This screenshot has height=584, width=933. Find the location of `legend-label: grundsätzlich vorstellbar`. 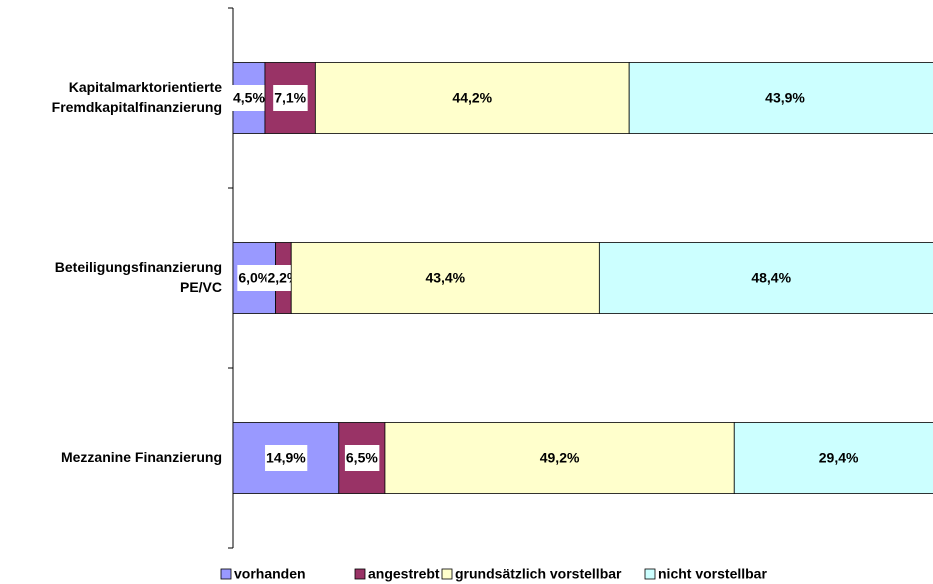

legend-label: grundsätzlich vorstellbar is located at coordinates (538, 574).